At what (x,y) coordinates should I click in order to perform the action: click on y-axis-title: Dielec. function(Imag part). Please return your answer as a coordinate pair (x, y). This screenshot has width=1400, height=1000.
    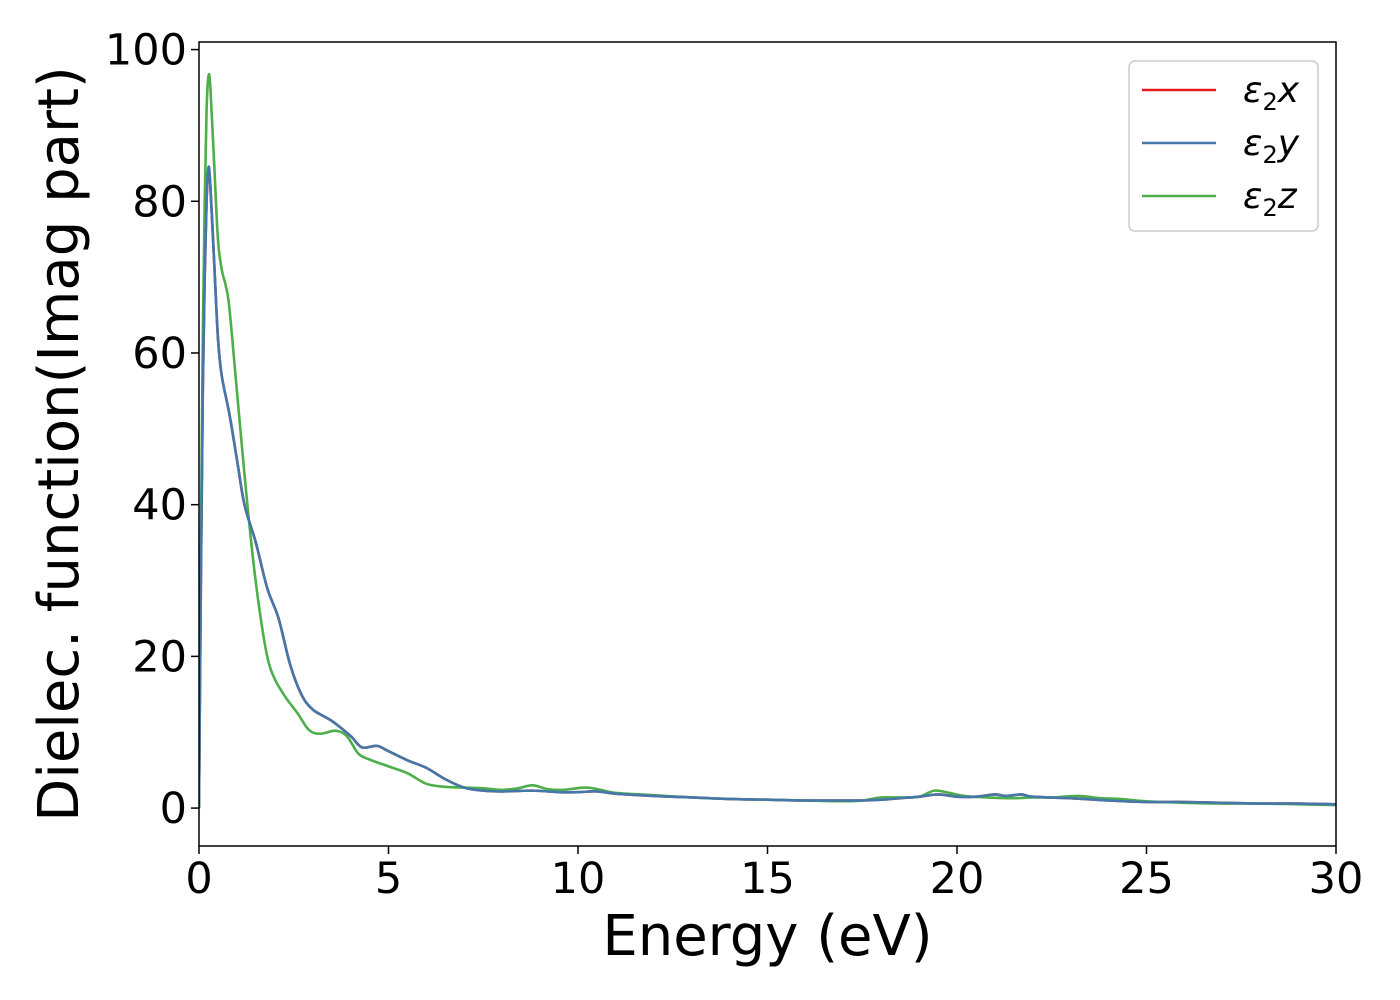
    Looking at the image, I should click on (59, 444).